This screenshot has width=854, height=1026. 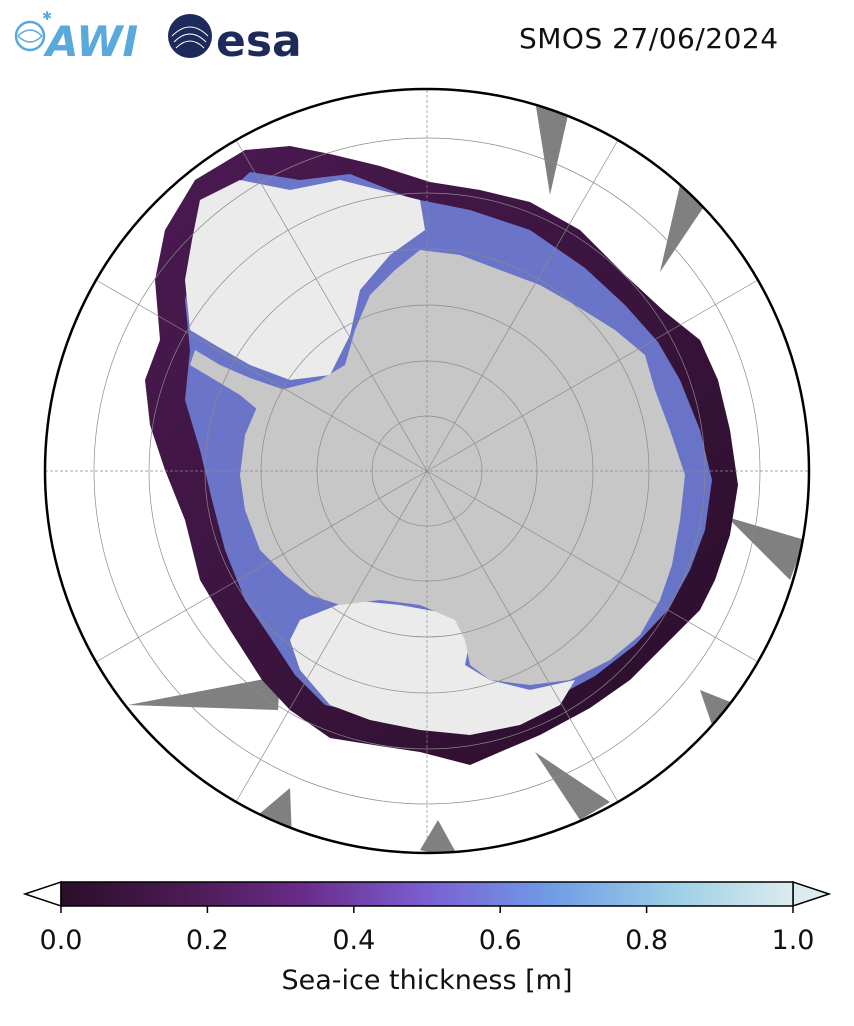 I want to click on logo-bar: ✱ AWI esa, so click(x=158, y=36).